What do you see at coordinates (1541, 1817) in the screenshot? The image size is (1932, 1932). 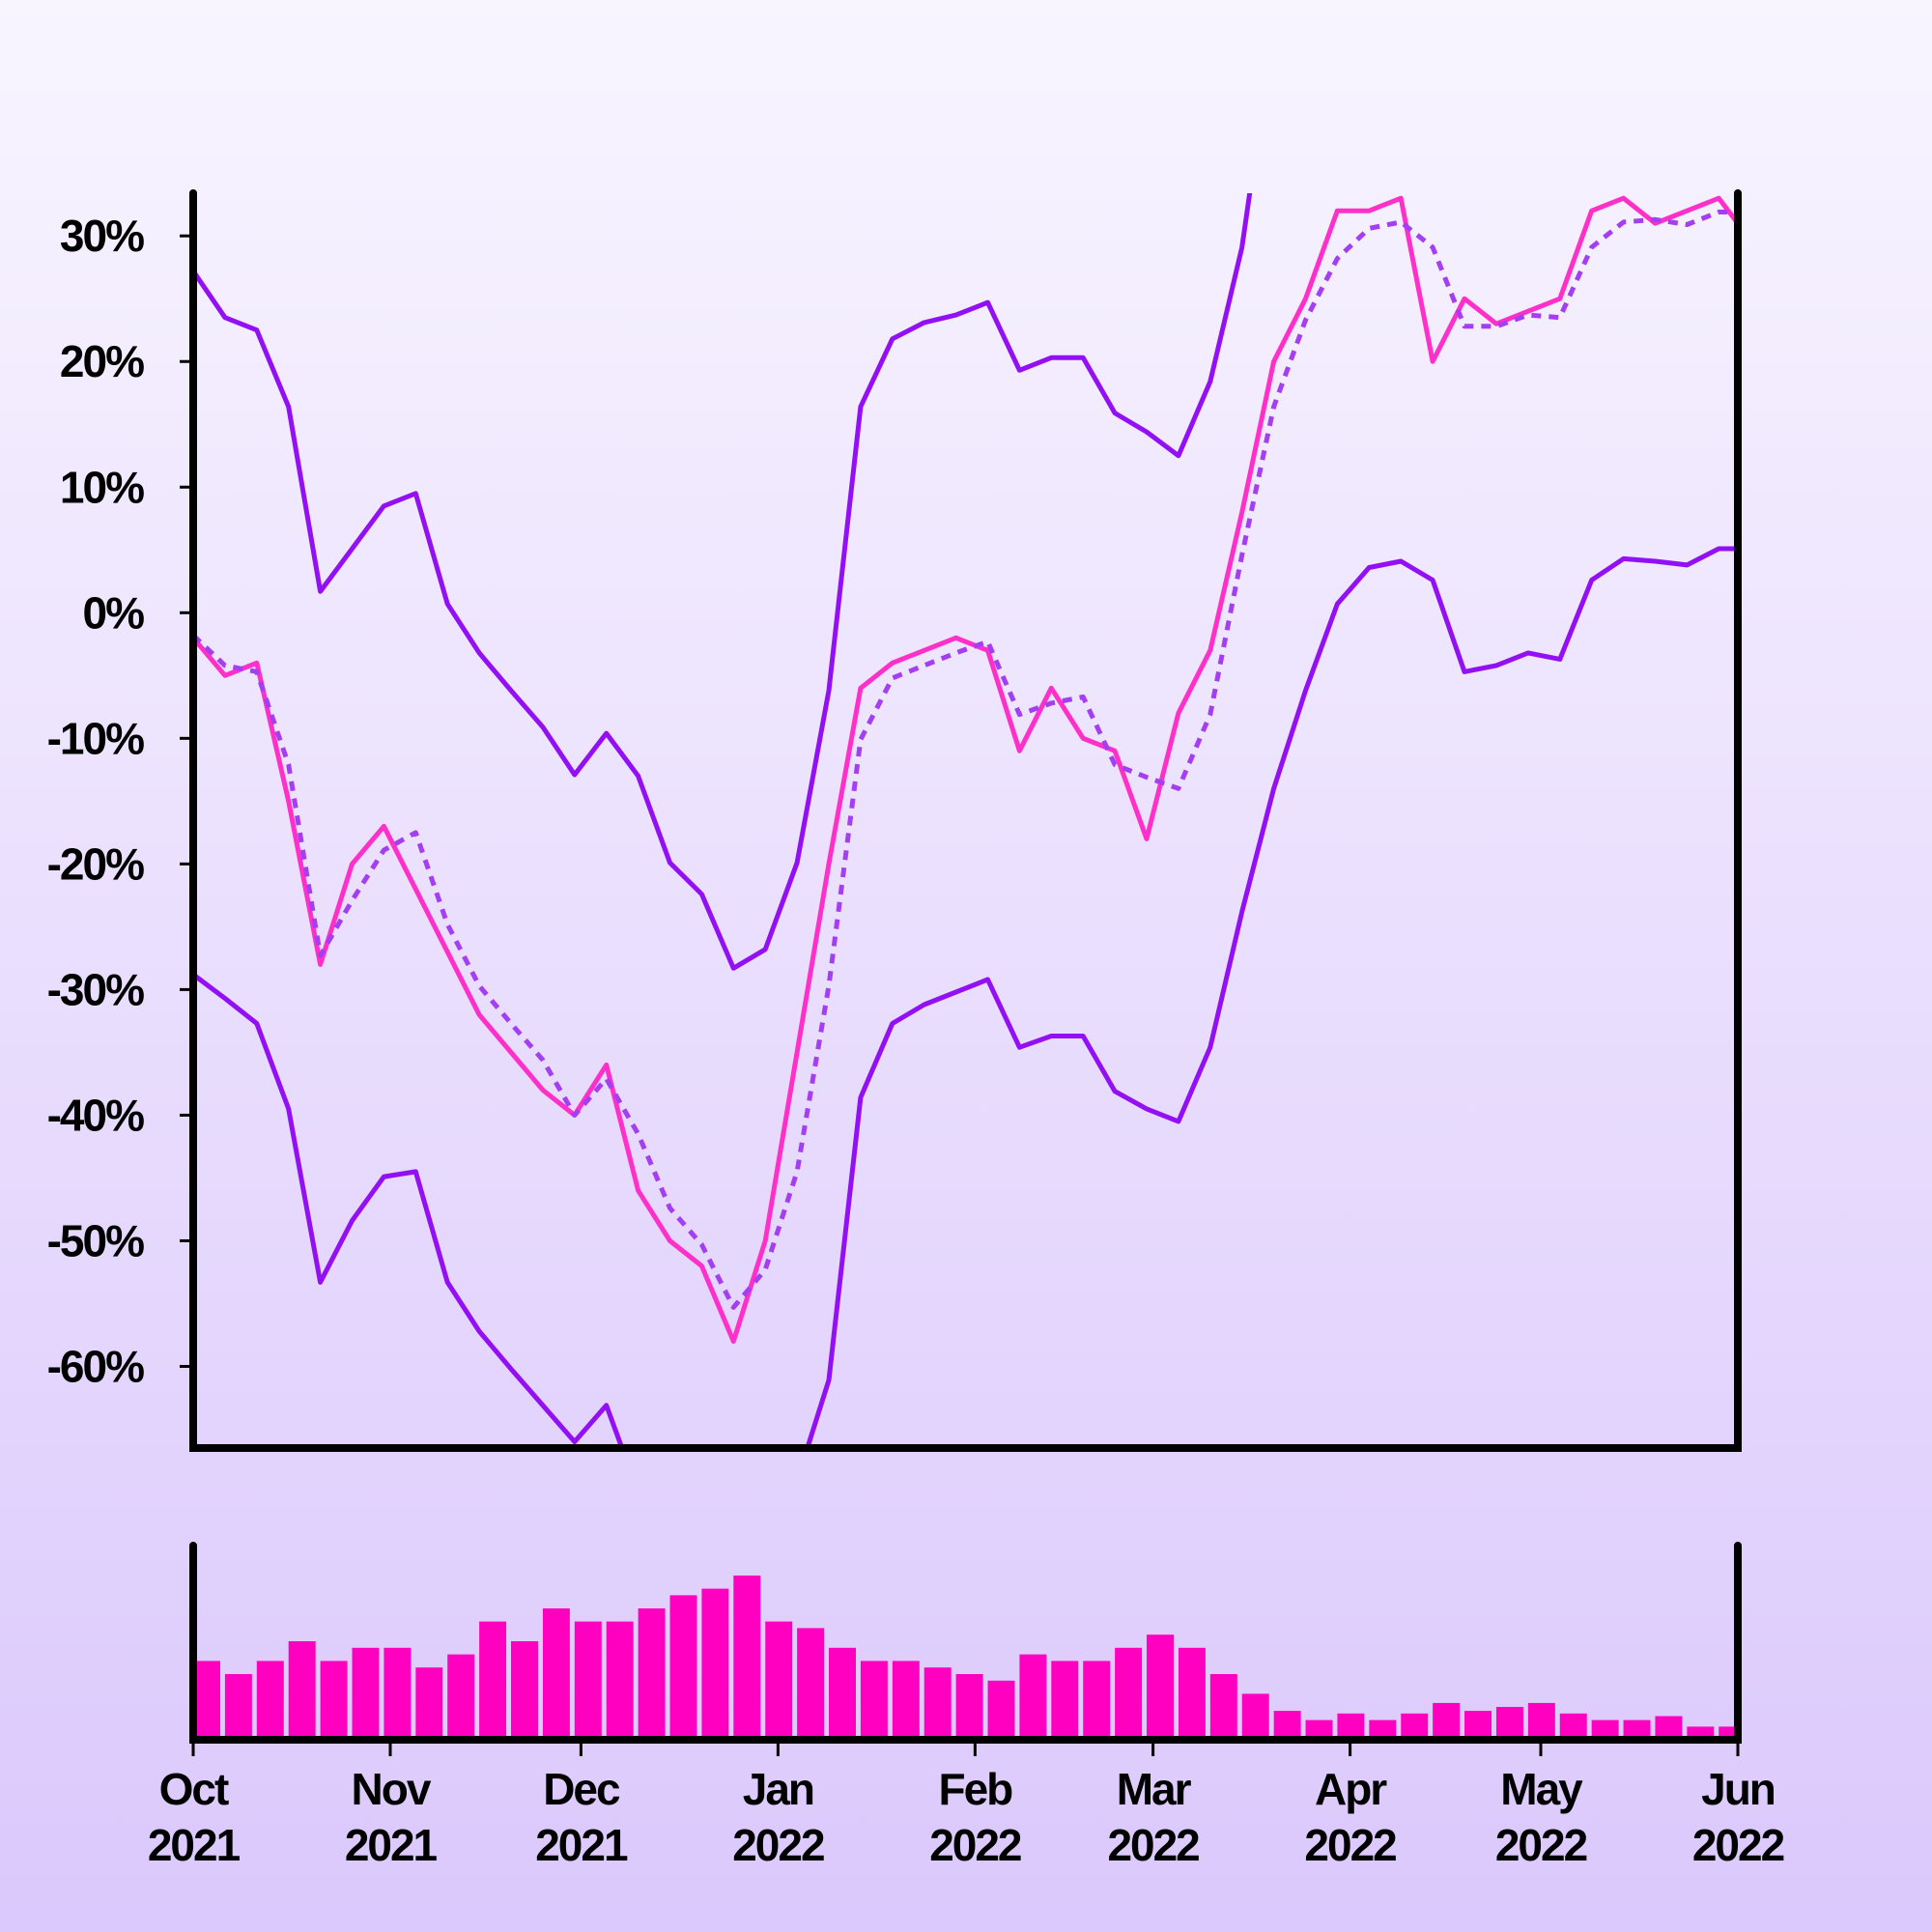 I see `x-tick-label: May 2022` at bounding box center [1541, 1817].